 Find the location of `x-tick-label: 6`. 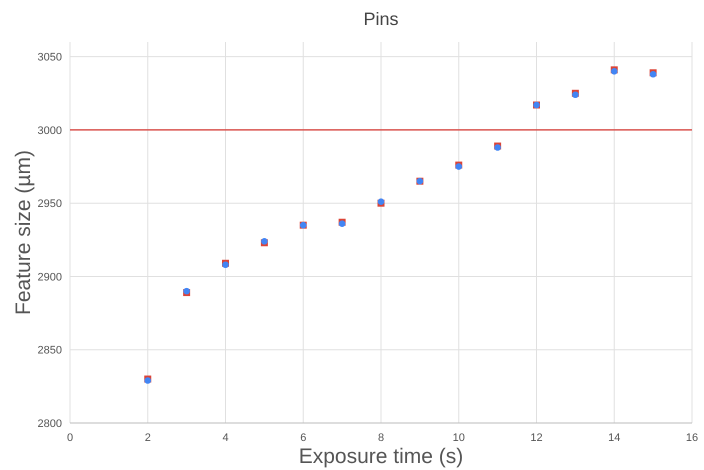

x-tick-label: 6 is located at coordinates (303, 438).